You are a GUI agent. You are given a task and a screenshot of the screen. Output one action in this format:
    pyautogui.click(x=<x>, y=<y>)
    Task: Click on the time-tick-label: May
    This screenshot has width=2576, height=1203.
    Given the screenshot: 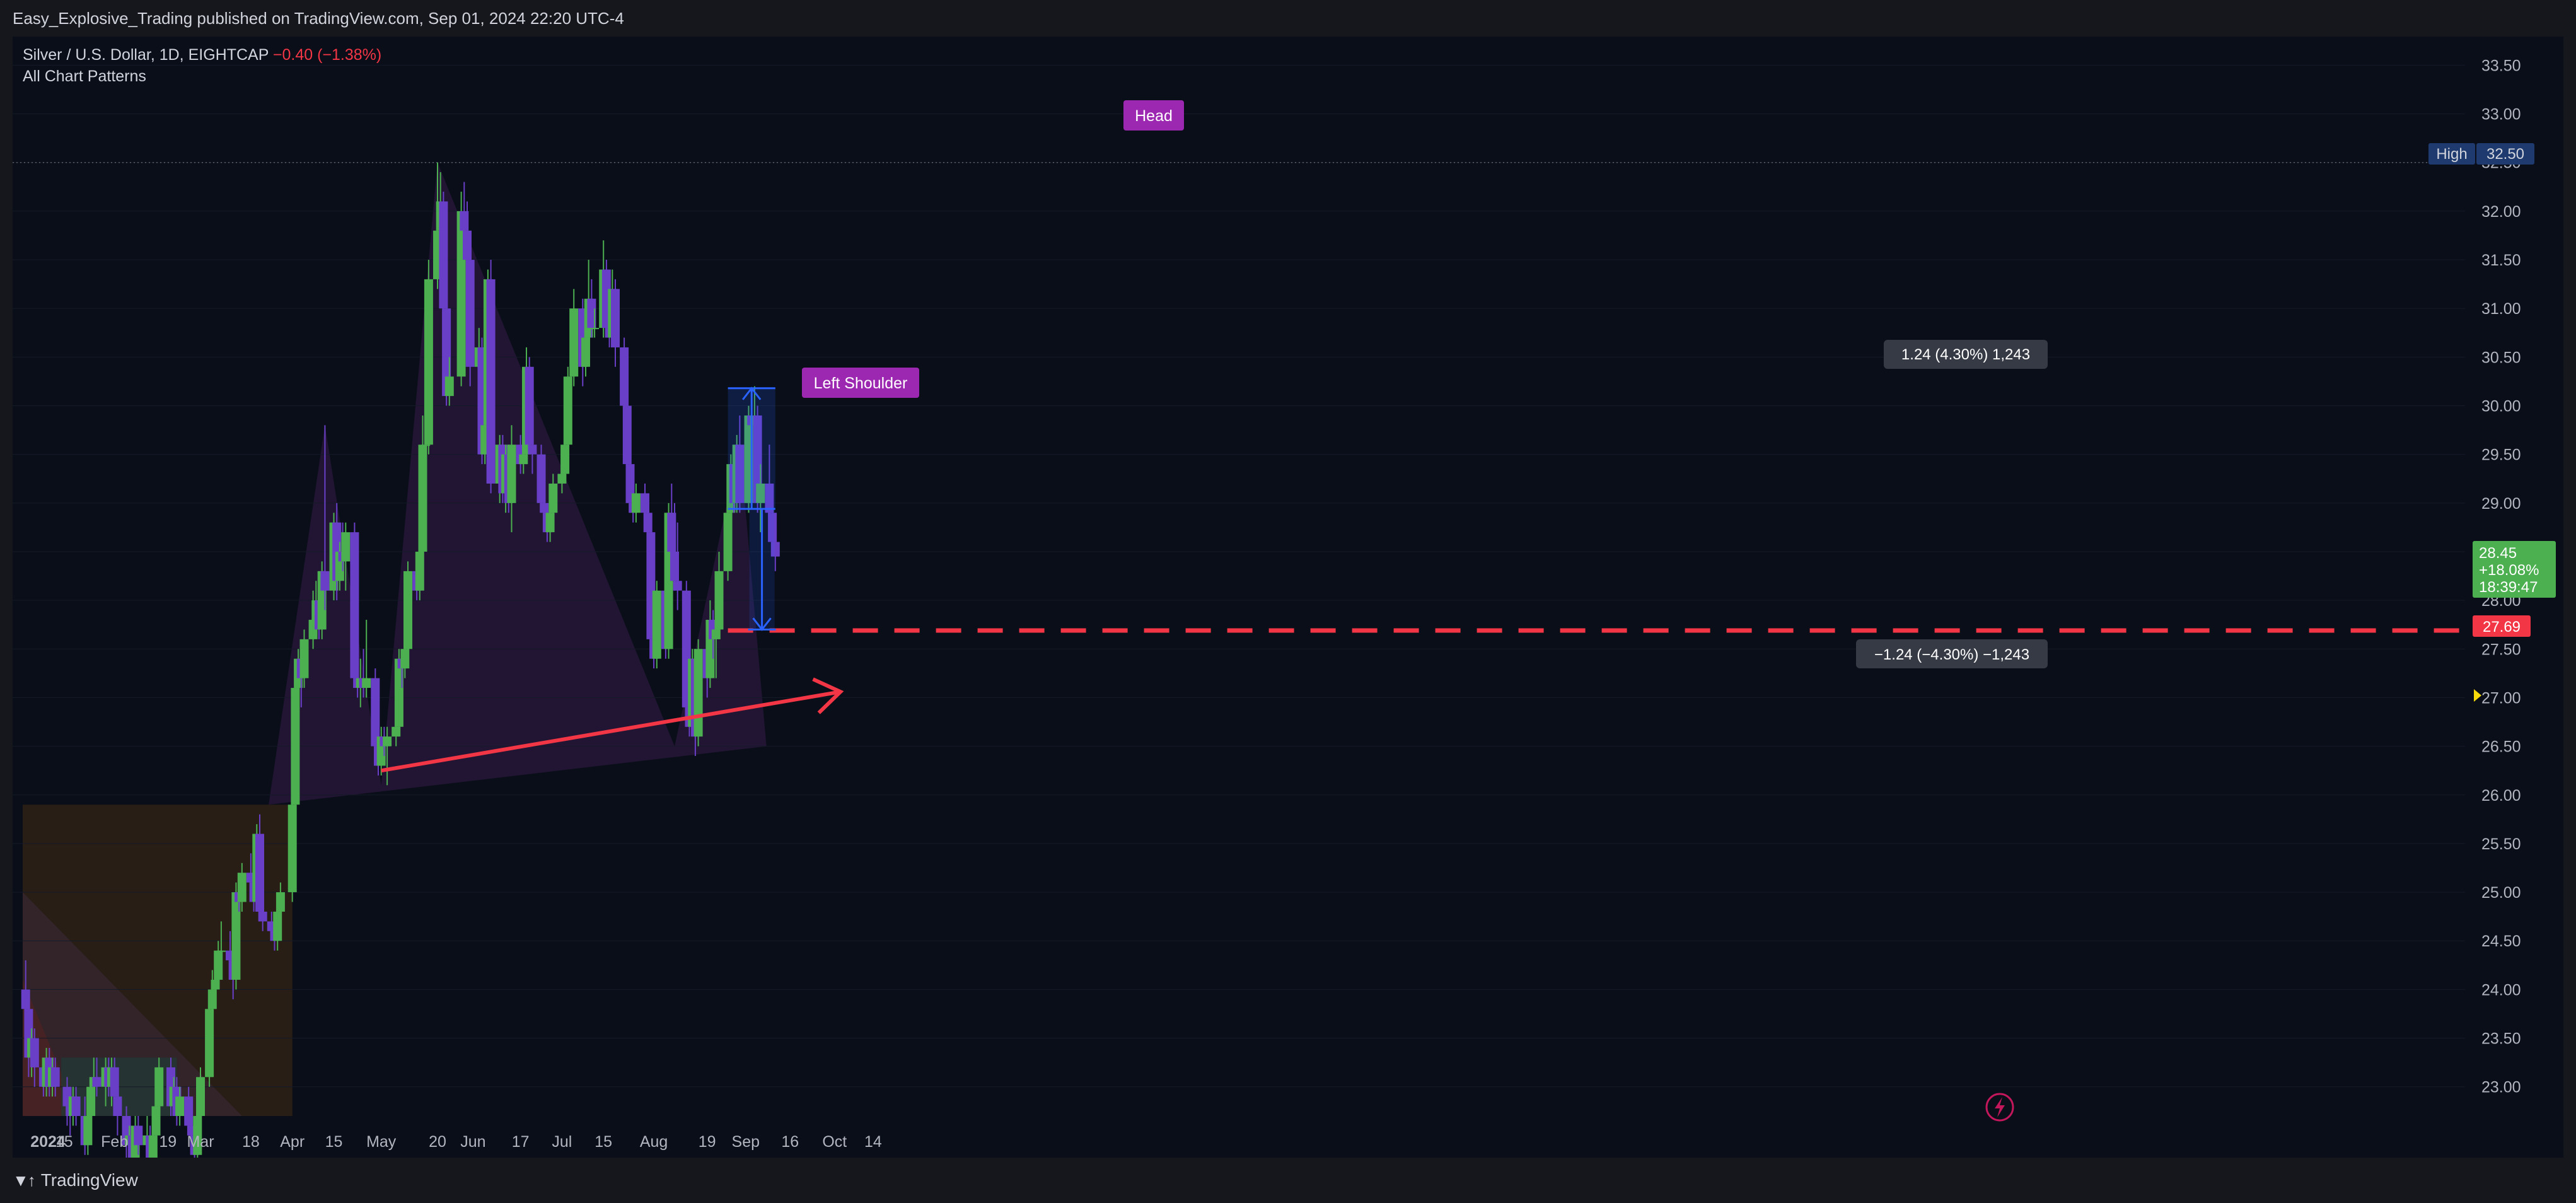 What is the action you would take?
    pyautogui.click(x=382, y=1142)
    